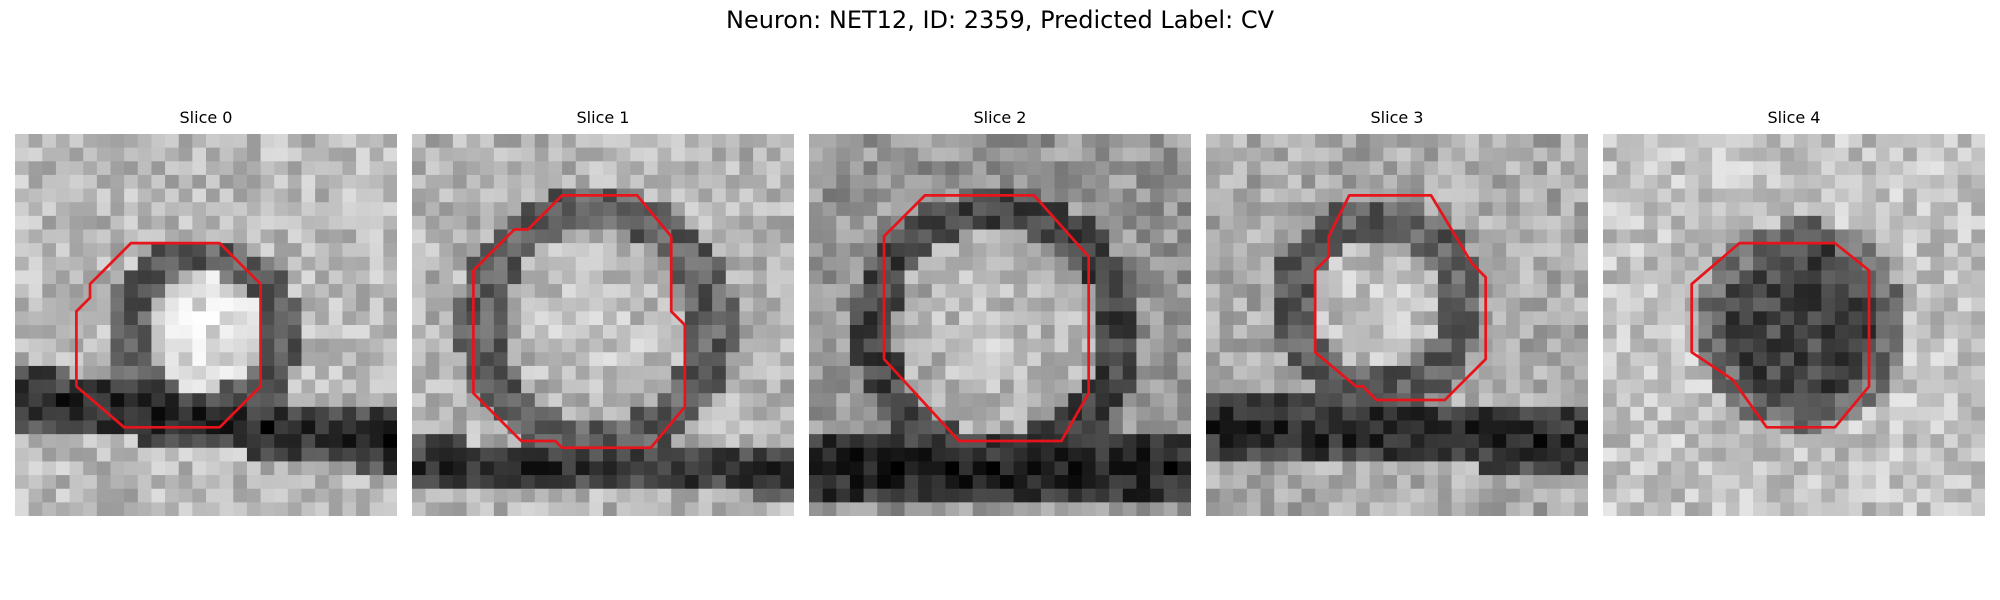 The image size is (2000, 600). Describe the element at coordinates (1794, 117) in the screenshot. I see `slice-title: Slice 4` at that location.